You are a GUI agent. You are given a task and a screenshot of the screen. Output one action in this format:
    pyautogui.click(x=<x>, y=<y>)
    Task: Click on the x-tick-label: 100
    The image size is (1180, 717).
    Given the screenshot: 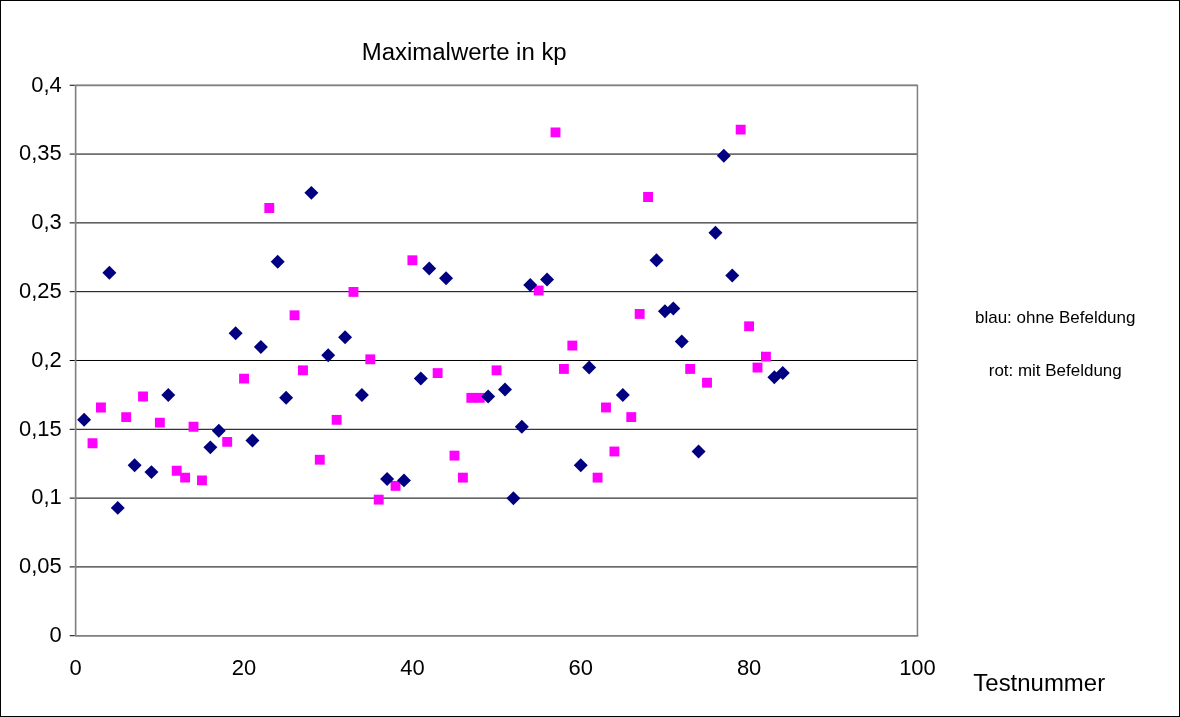 What is the action you would take?
    pyautogui.click(x=917, y=667)
    